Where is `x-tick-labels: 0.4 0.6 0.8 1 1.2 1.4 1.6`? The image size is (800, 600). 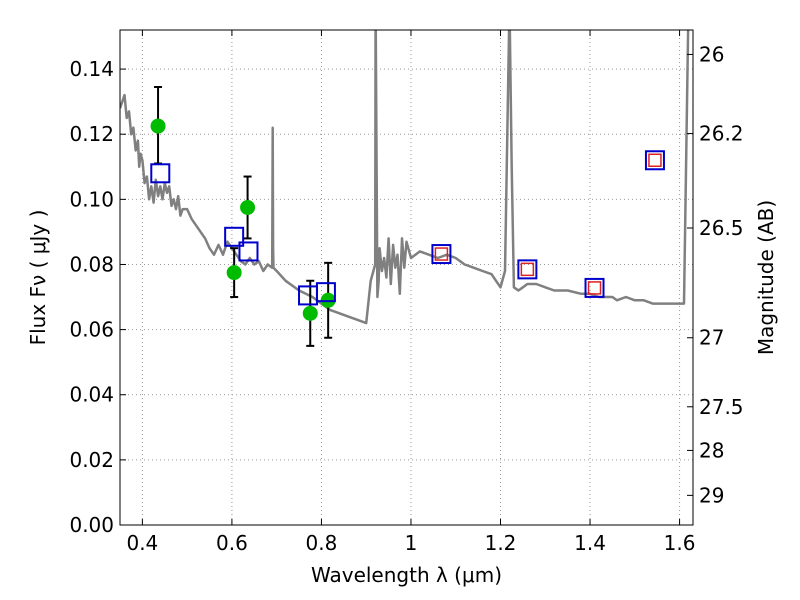
x-tick-labels: 0.4 0.6 0.8 1 1.2 1.4 1.6 is located at coordinates (410, 543).